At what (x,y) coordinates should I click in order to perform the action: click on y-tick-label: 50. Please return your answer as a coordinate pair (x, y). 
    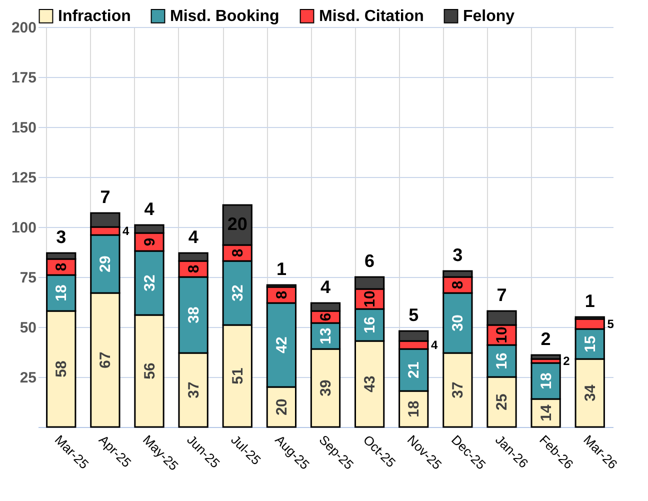
    Looking at the image, I should click on (28, 328).